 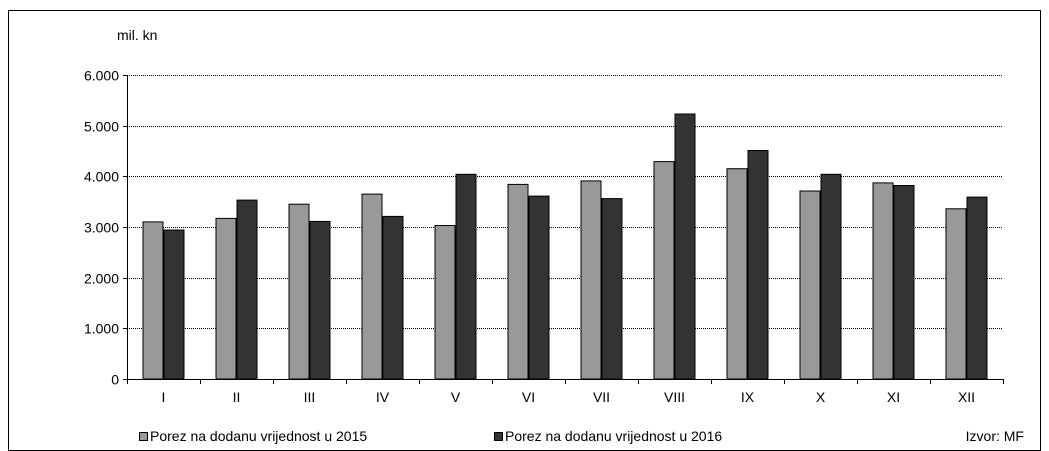 I want to click on bar-2016-I, so click(x=174, y=304).